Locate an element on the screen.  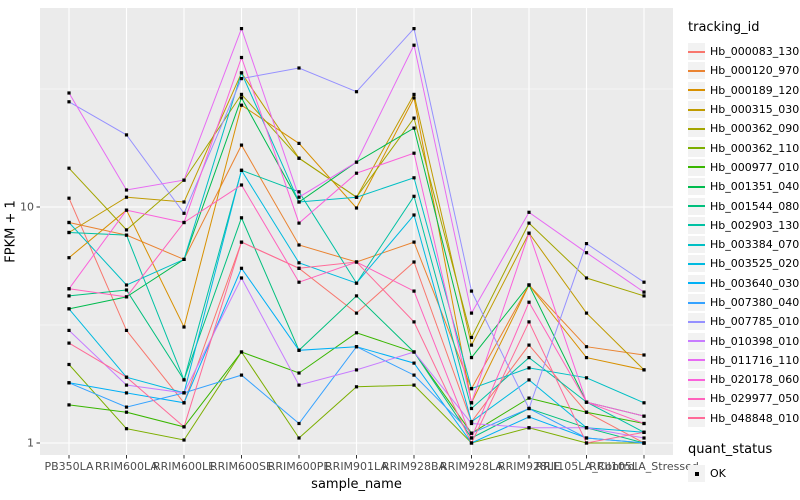
x-tick-label: RRIM928BA is located at coordinates (414, 466).